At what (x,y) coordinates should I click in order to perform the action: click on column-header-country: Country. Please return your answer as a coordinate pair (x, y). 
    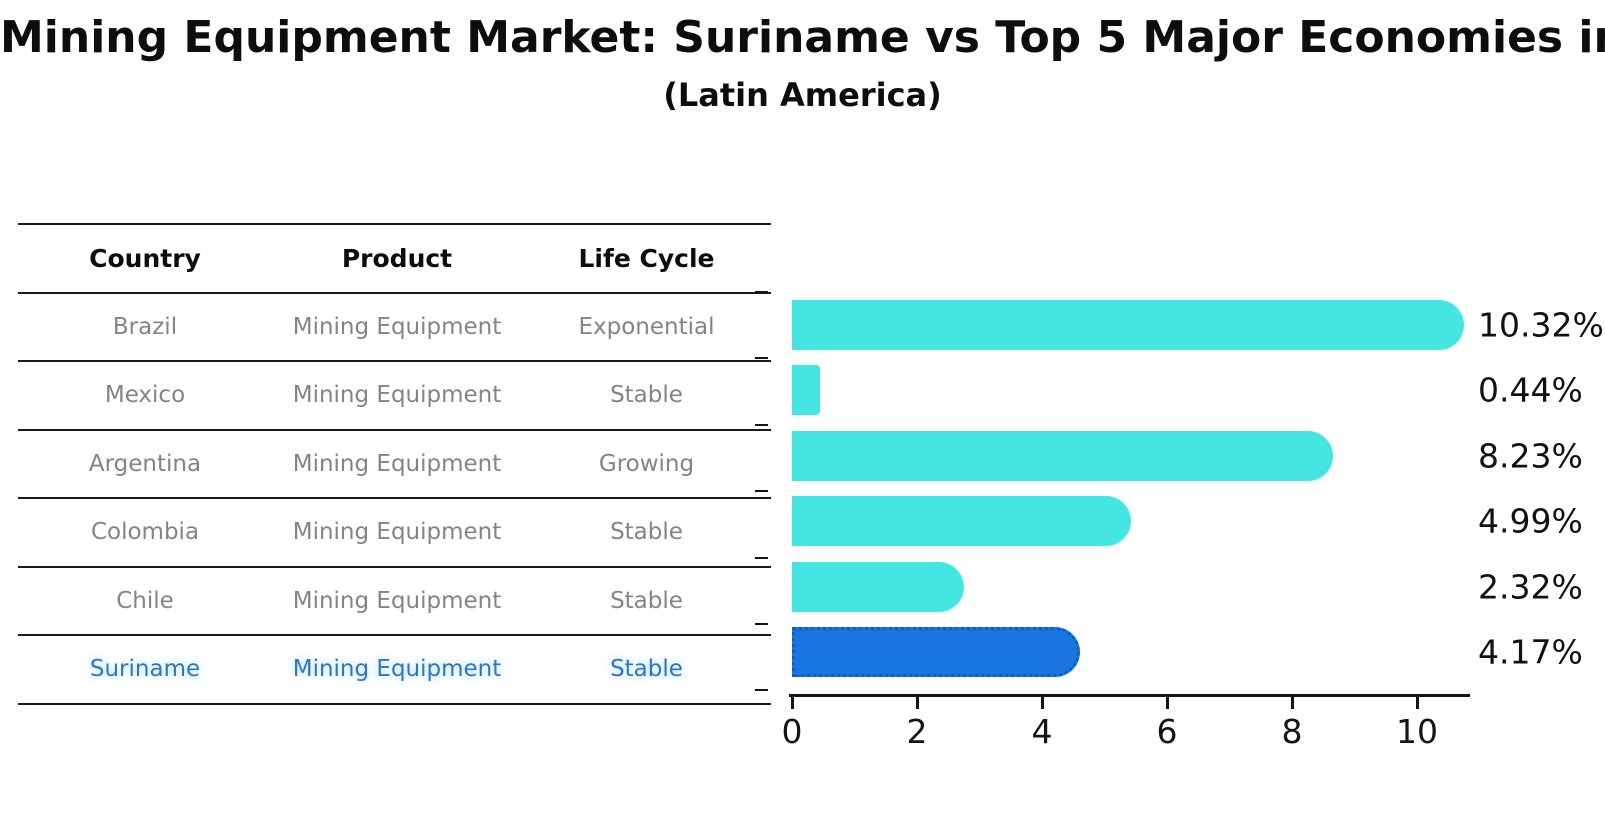
    Looking at the image, I should click on (145, 258).